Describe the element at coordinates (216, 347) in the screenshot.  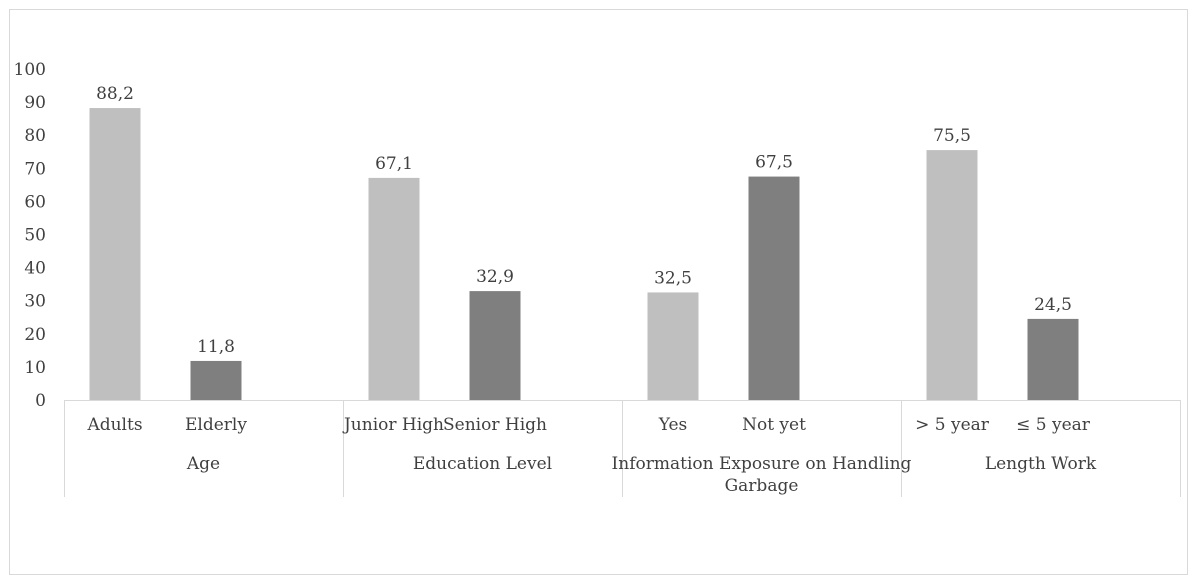
I see `data-label: 11,8` at that location.